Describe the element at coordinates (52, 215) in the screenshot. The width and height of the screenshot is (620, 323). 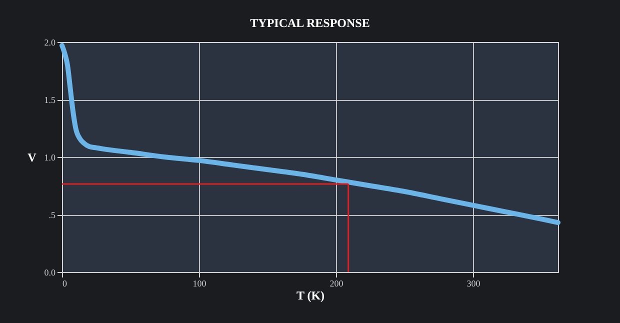
I see `y-tick-label: .5` at that location.